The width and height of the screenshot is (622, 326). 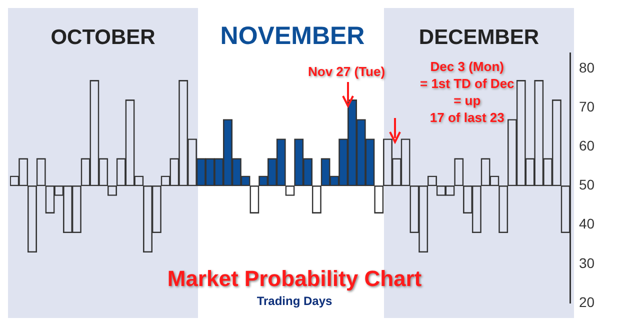 What do you see at coordinates (294, 301) in the screenshot?
I see `x-axis-title: Trading Days` at bounding box center [294, 301].